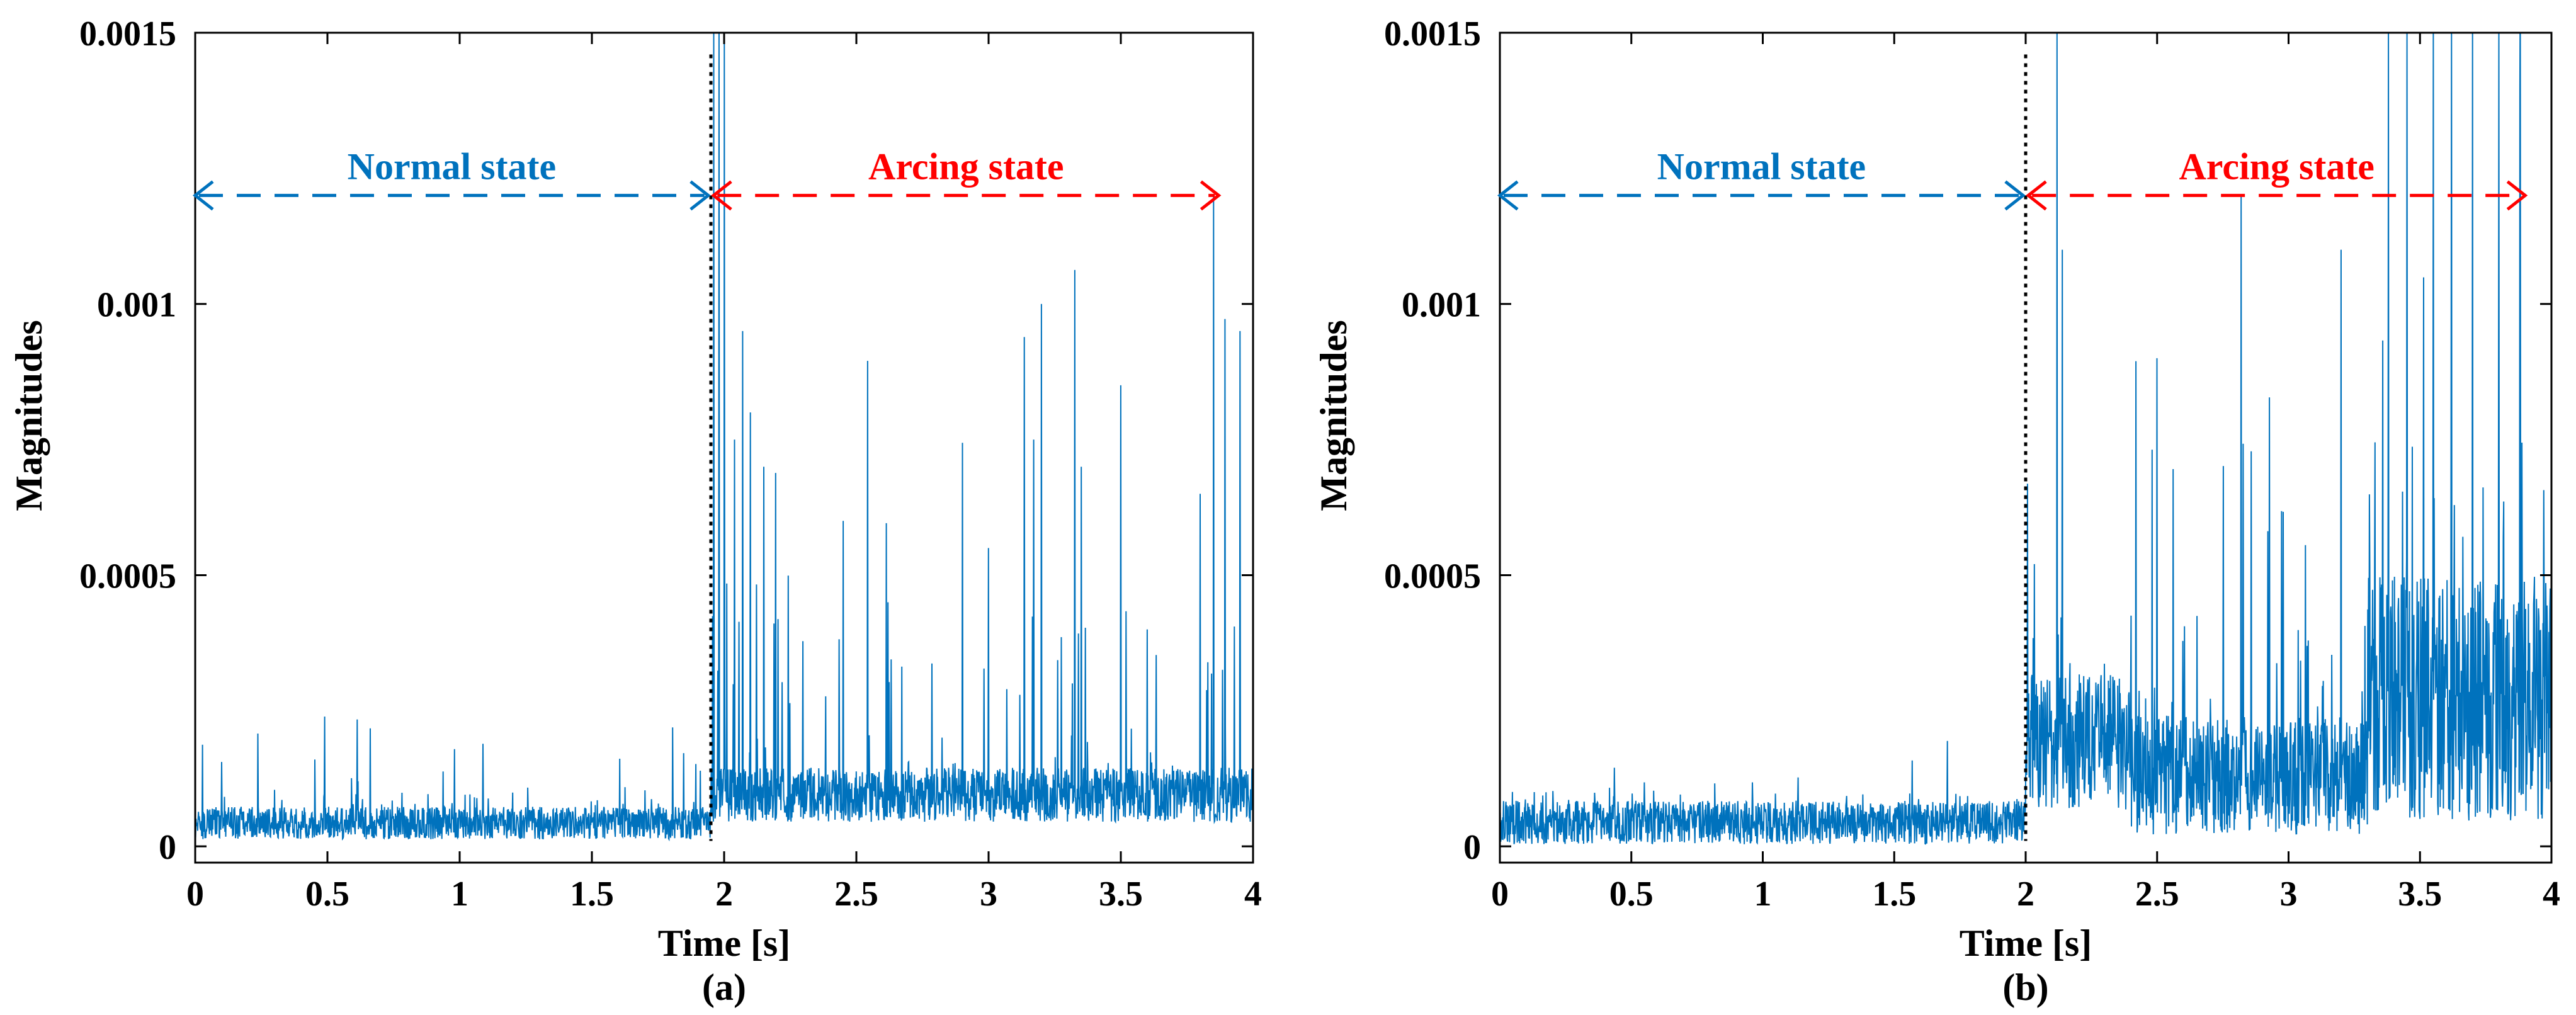  Describe the element at coordinates (1253, 895) in the screenshot. I see `panel-a-x-tick-label: 4` at that location.